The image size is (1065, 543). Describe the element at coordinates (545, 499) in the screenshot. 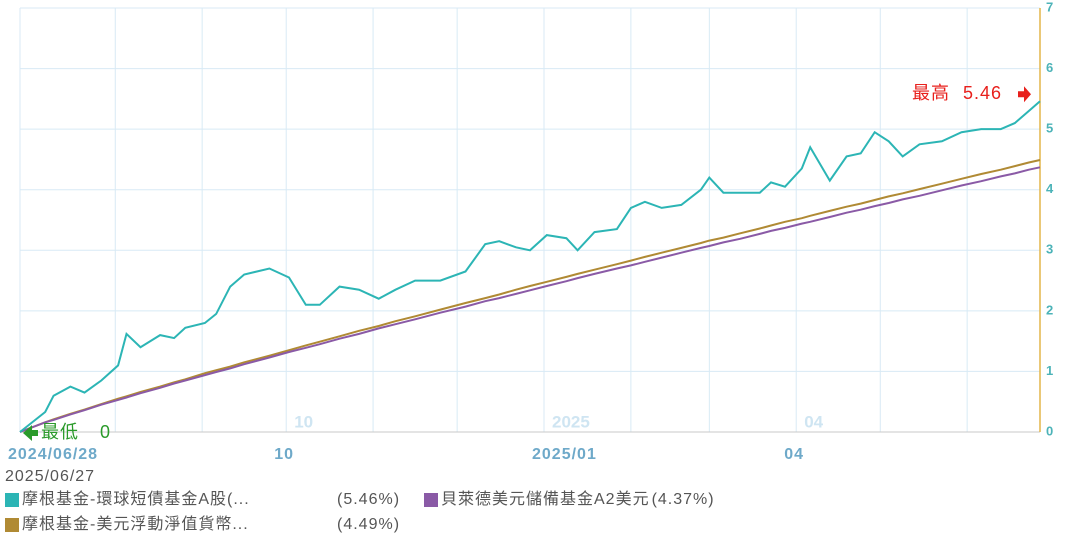

I see `legend-name: 貝萊德美元儲備基金A2美元` at that location.